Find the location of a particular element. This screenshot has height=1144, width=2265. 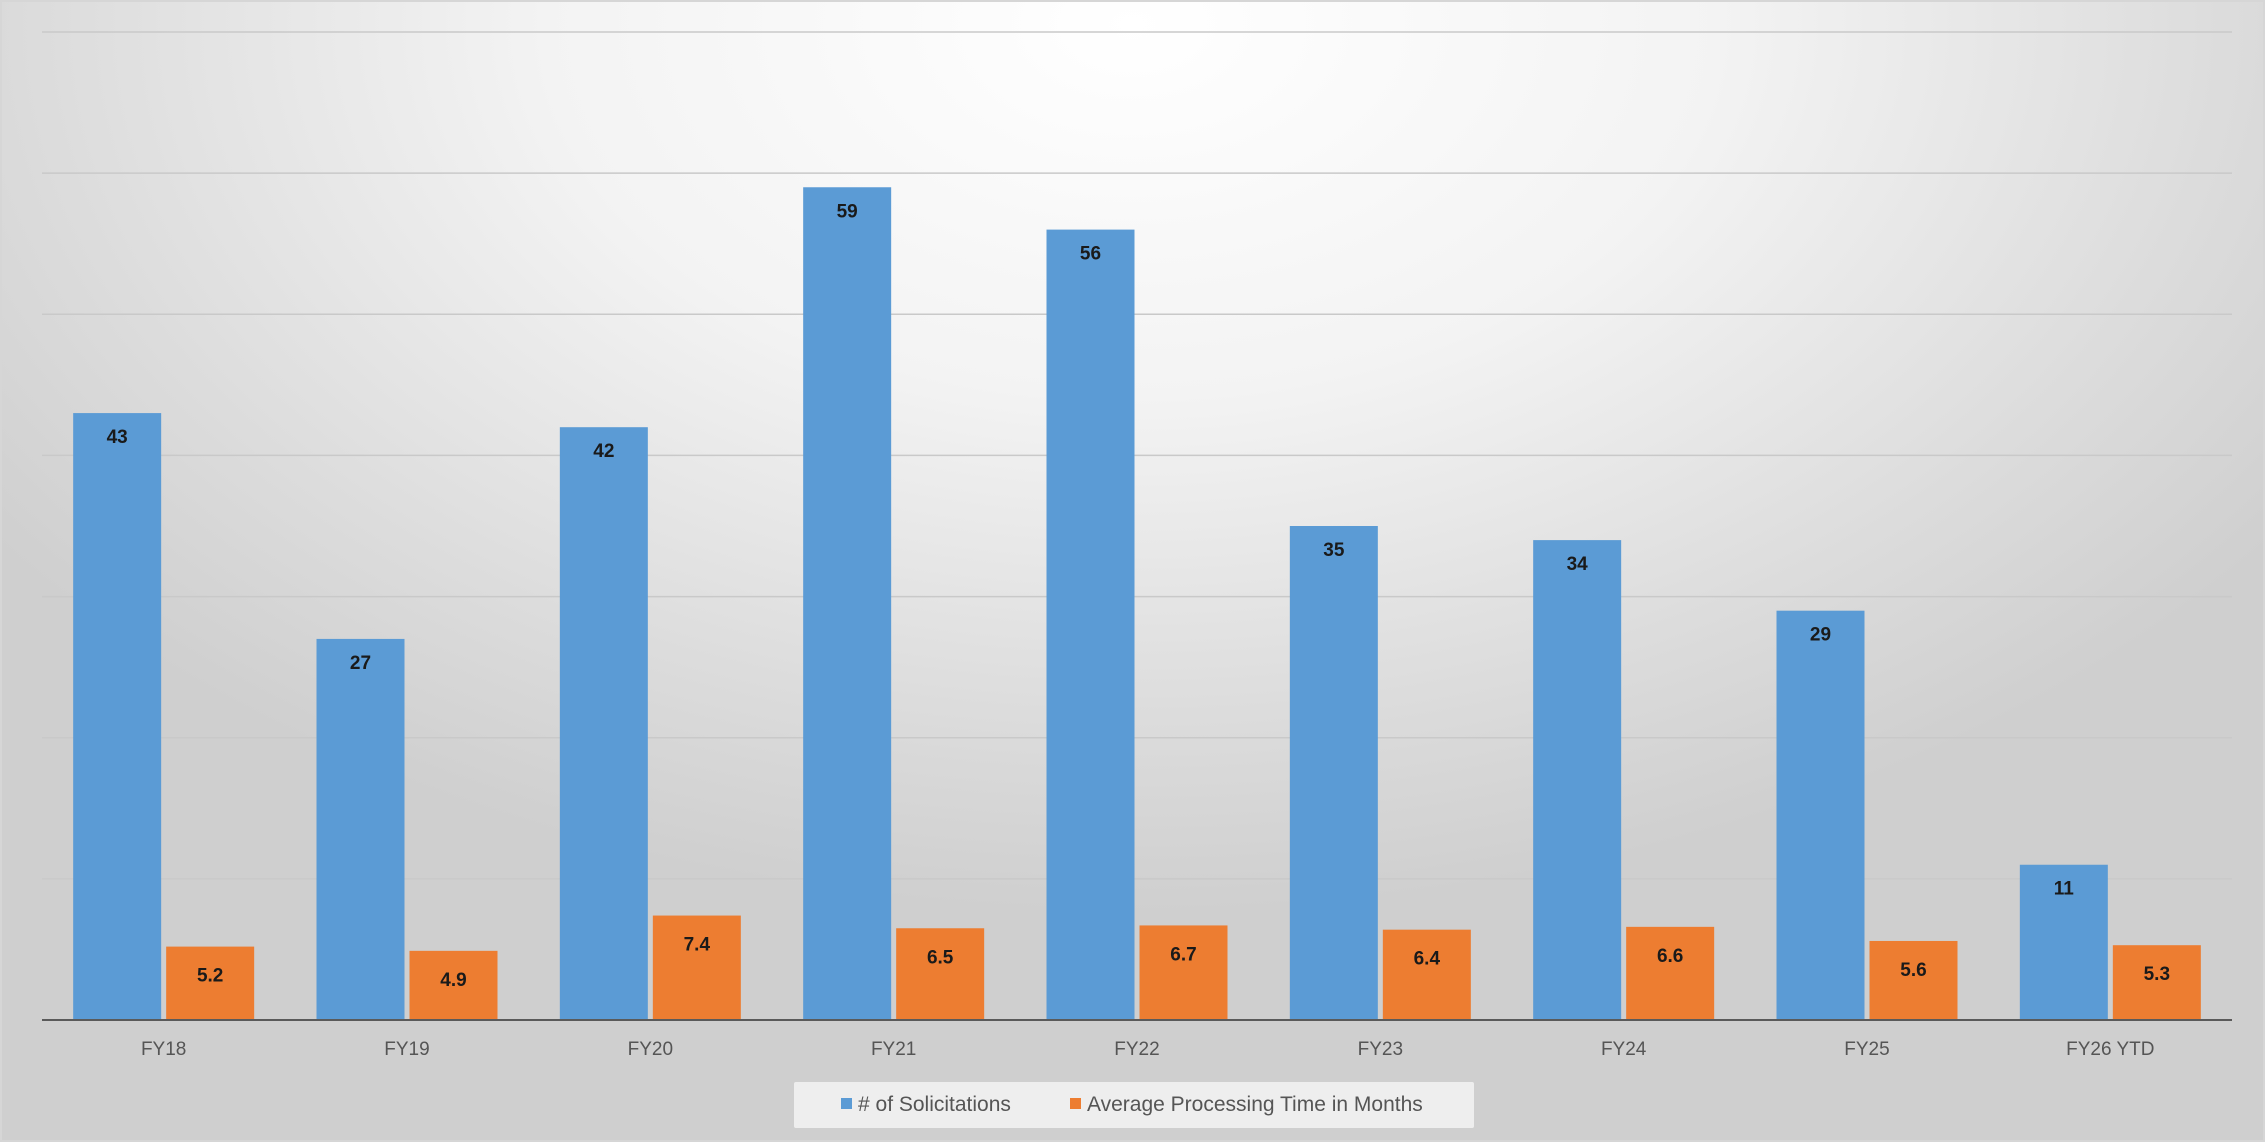

data-label-processing-time: 6.4 is located at coordinates (1427, 959).